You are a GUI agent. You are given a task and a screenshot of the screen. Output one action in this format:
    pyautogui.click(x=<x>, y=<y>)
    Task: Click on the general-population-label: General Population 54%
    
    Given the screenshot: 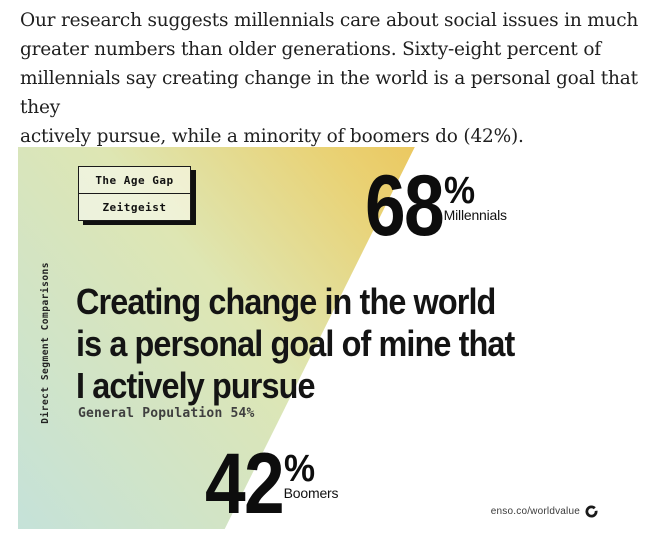 What is the action you would take?
    pyautogui.click(x=166, y=413)
    